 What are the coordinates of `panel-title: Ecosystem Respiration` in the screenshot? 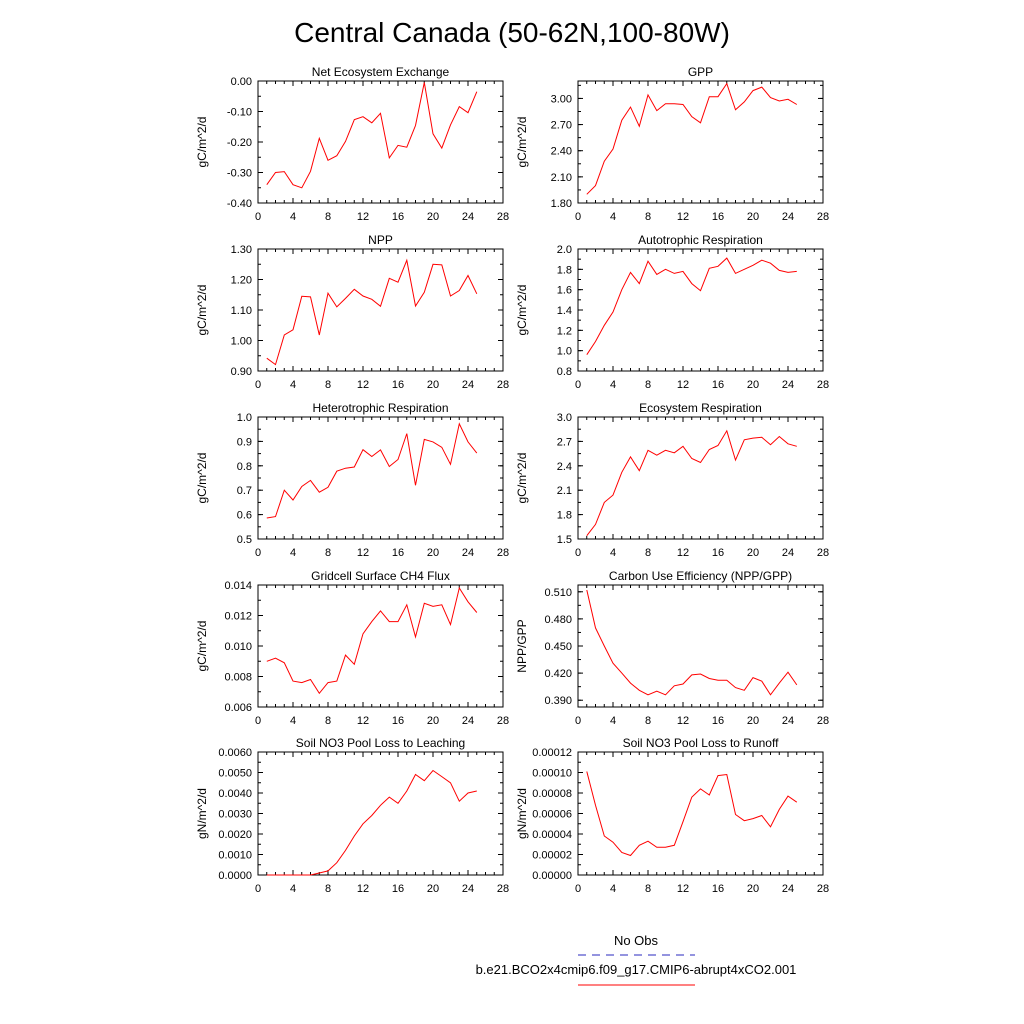 It's located at (700, 408).